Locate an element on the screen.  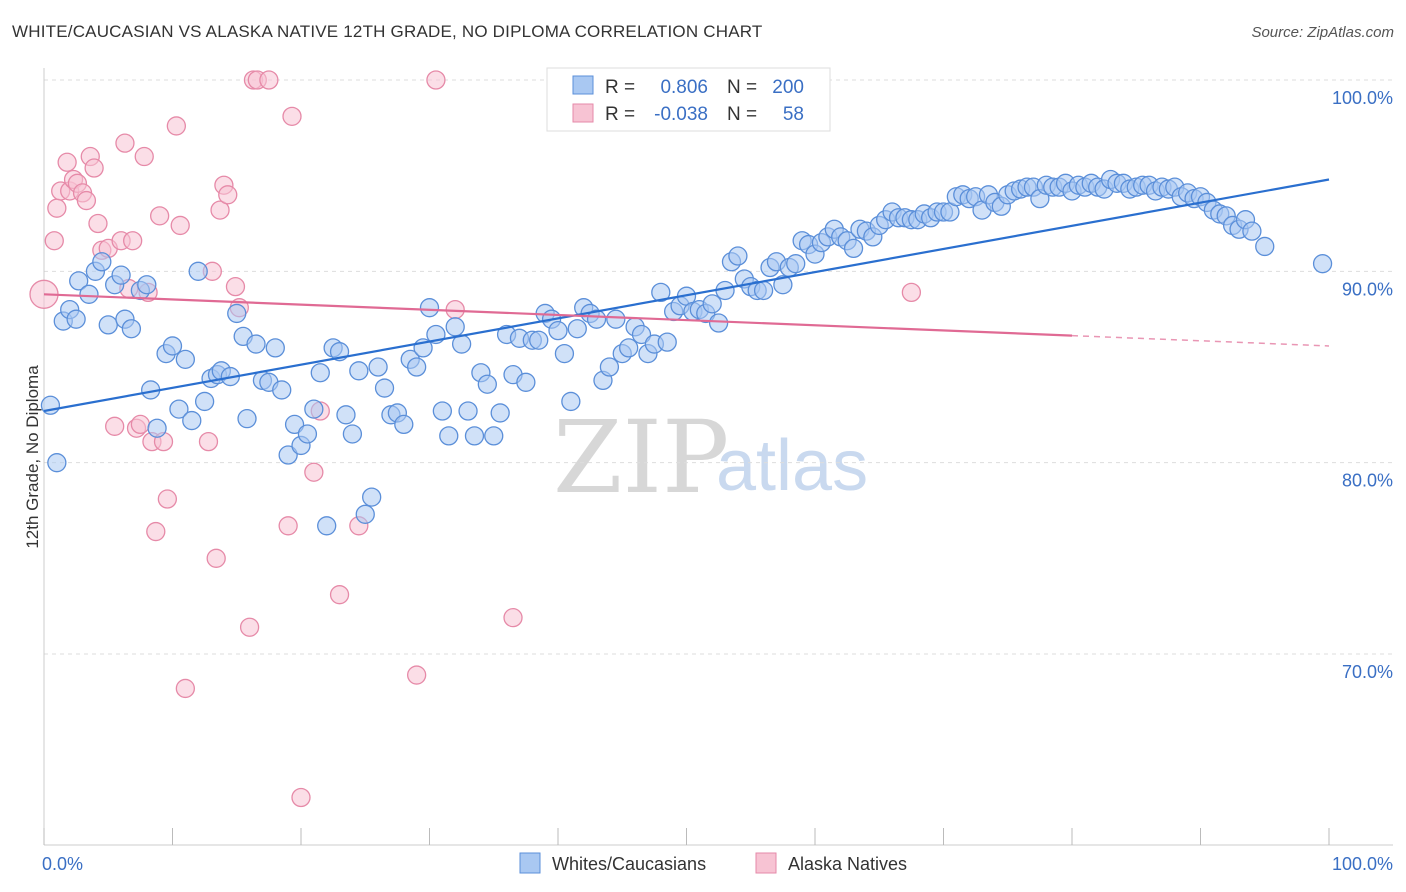
alaska-trend-line is located at coordinates (558, 315).